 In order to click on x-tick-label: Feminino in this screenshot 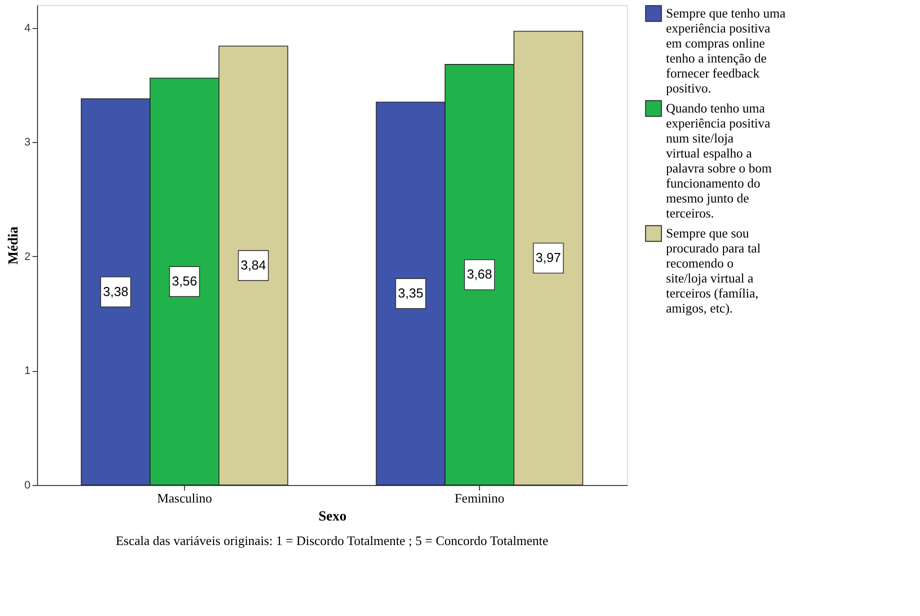, I will do `click(479, 498)`.